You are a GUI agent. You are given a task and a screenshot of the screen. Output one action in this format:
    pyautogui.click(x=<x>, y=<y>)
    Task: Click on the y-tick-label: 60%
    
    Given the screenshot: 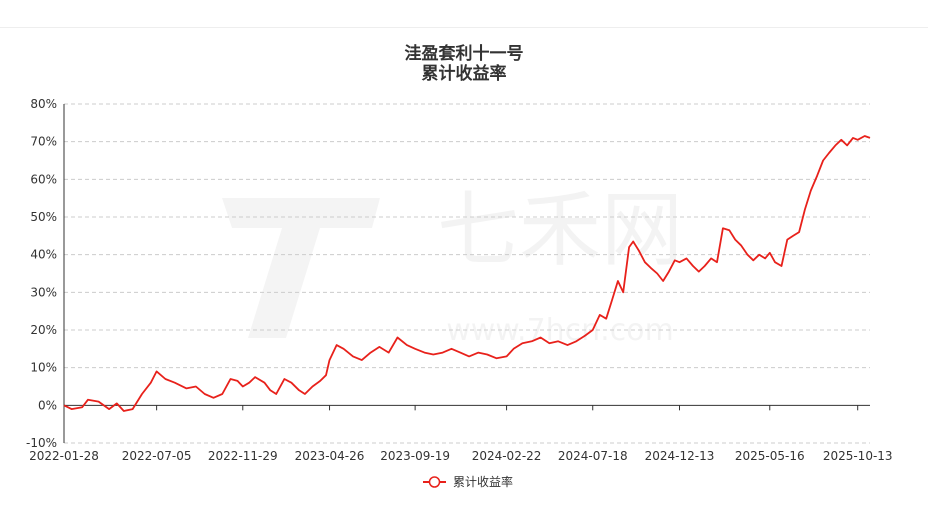 What is the action you would take?
    pyautogui.click(x=43, y=179)
    